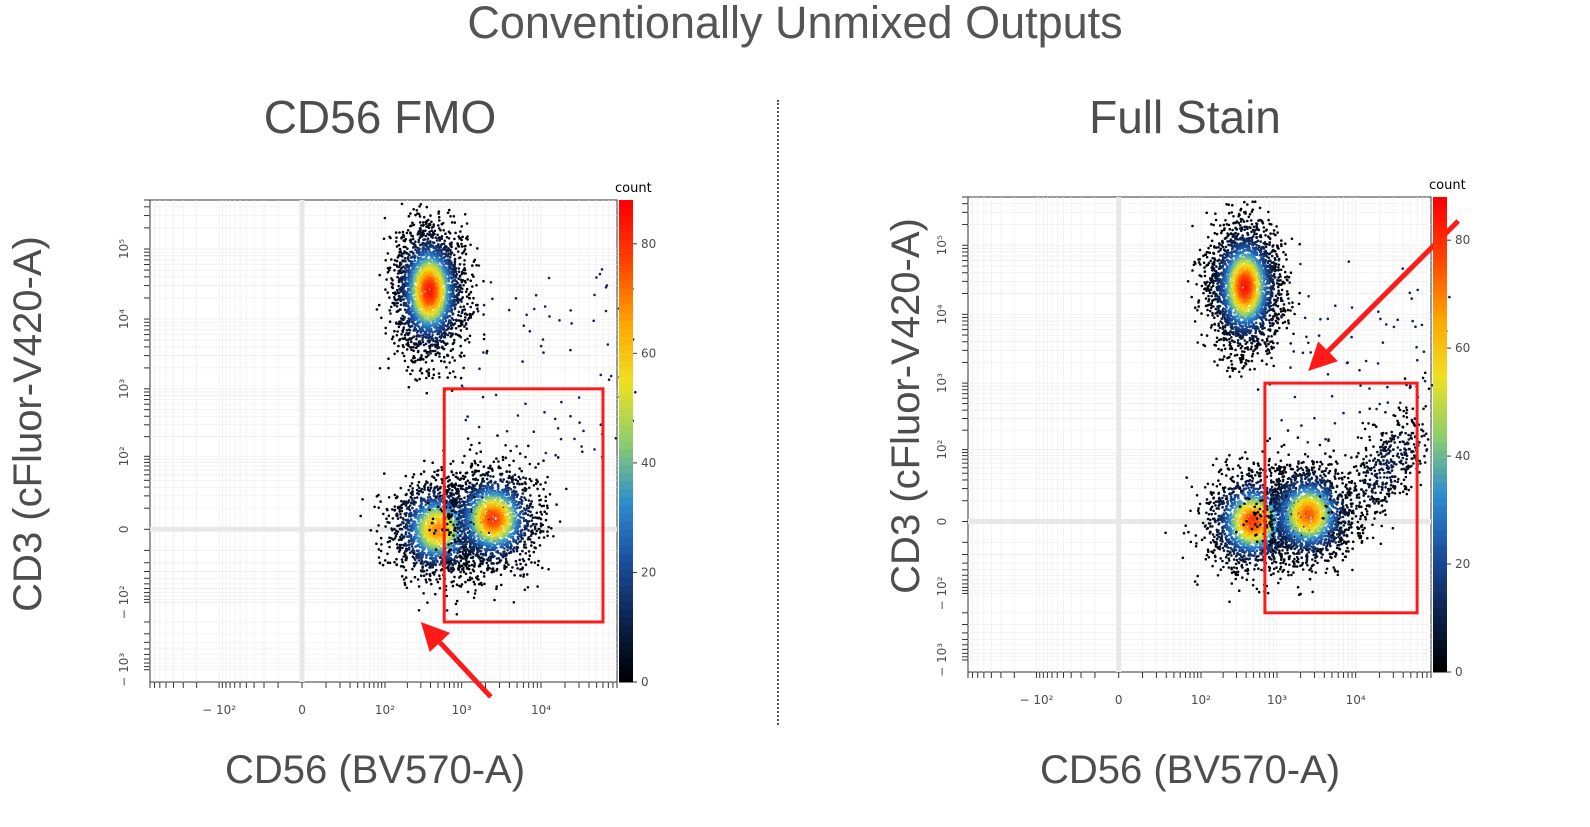 Image resolution: width=1590 pixels, height=827 pixels. Describe the element at coordinates (541, 710) in the screenshot. I see `x-tick-label: 10⁴` at that location.